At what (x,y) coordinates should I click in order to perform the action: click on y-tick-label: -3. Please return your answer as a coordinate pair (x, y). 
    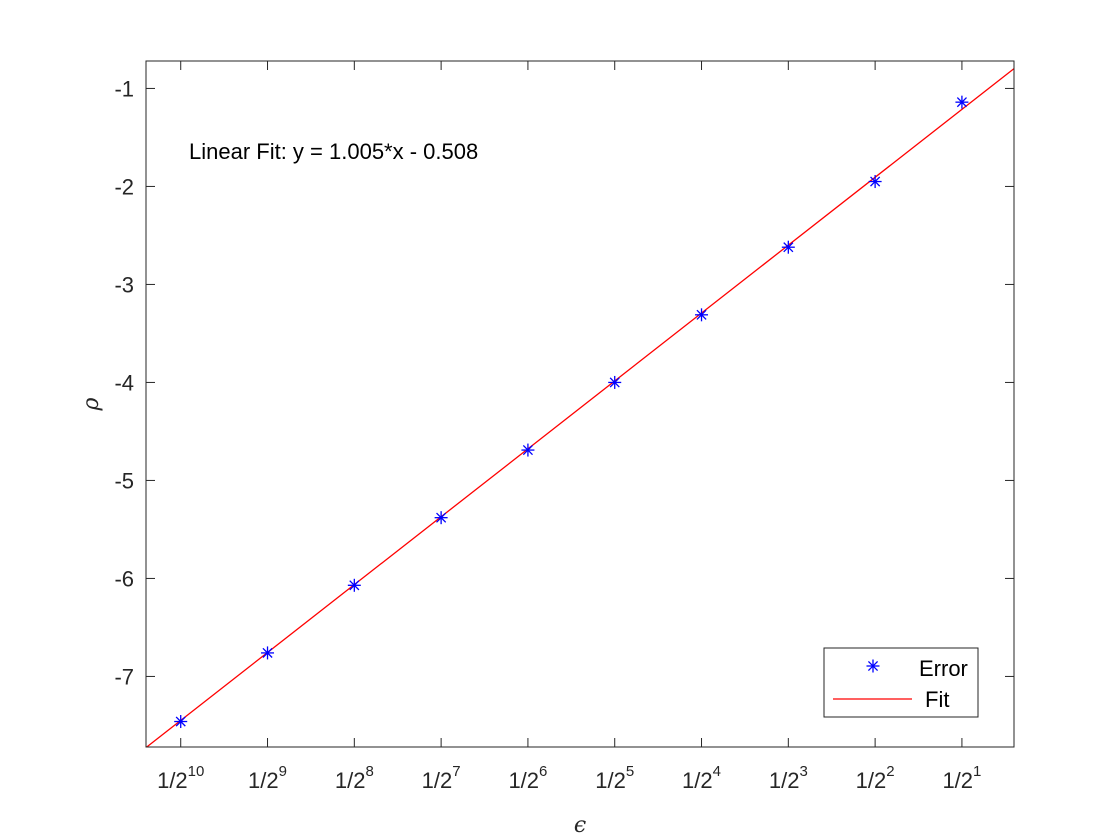
    Looking at the image, I should click on (124, 284).